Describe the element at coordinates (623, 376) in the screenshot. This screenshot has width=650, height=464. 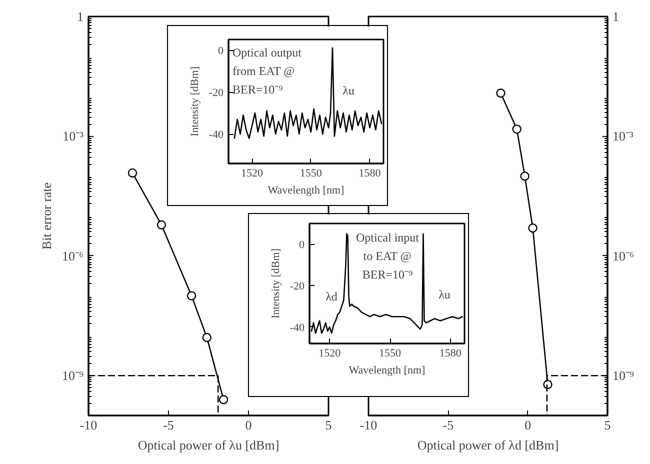
I see `y2-tick-label: 10⁻⁹` at that location.